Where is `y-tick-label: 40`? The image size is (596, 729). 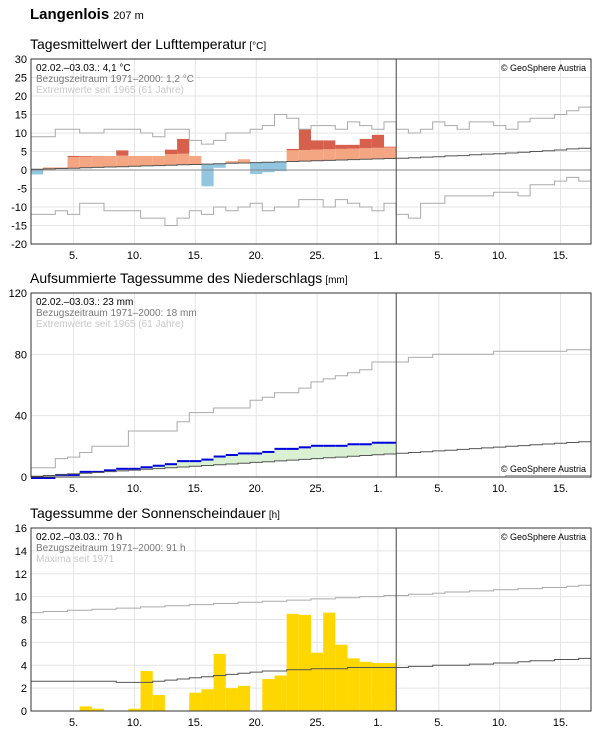 y-tick-label: 40 is located at coordinates (21, 417).